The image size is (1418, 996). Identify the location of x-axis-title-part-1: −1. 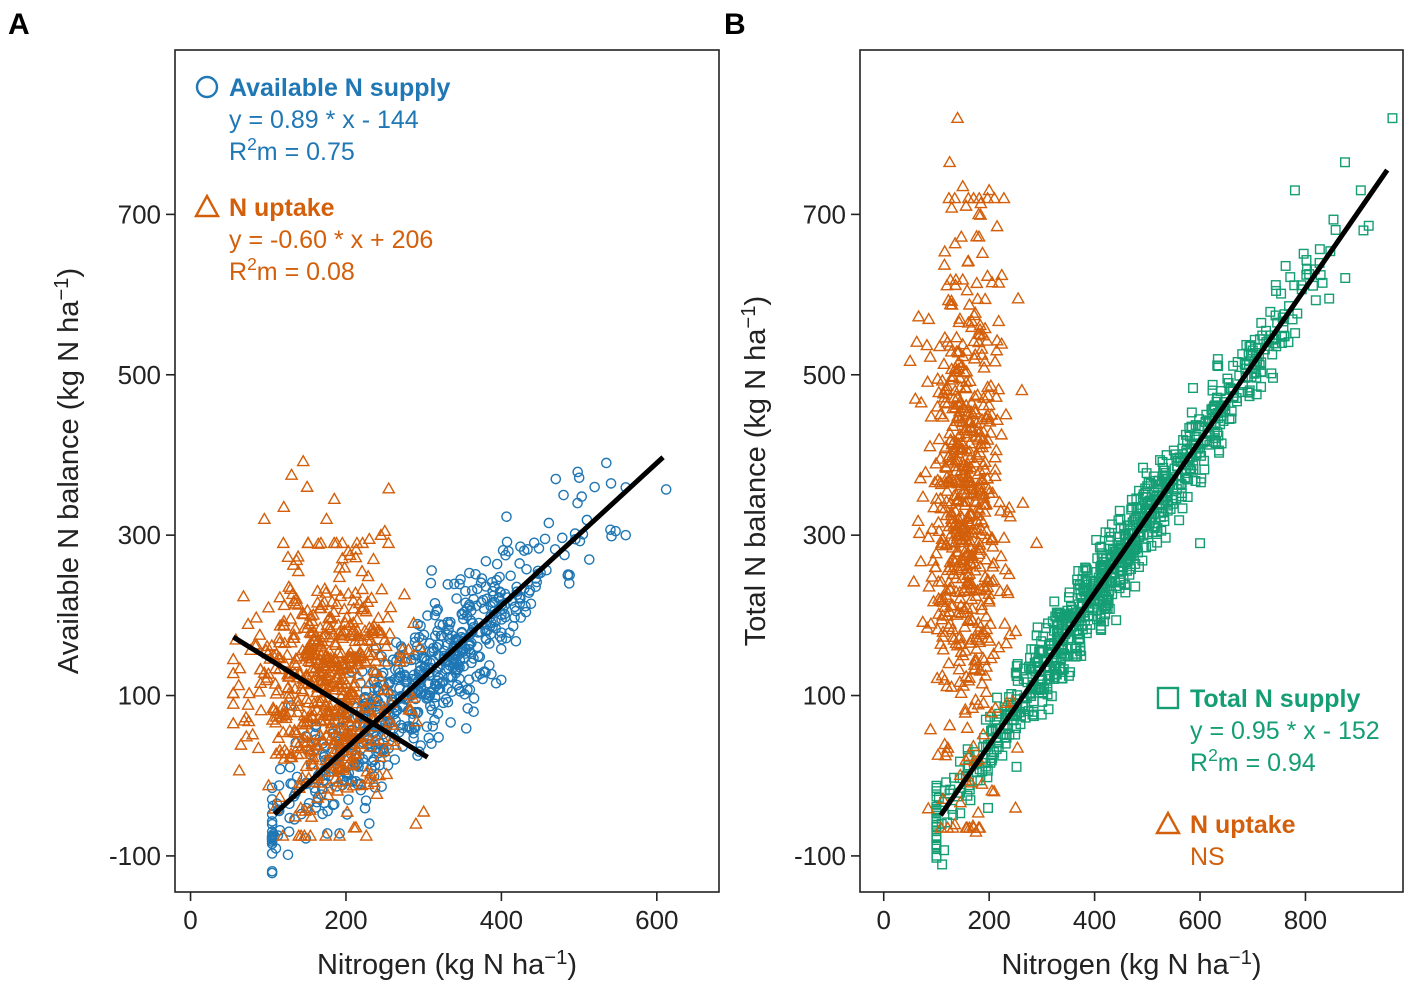
(1240, 958).